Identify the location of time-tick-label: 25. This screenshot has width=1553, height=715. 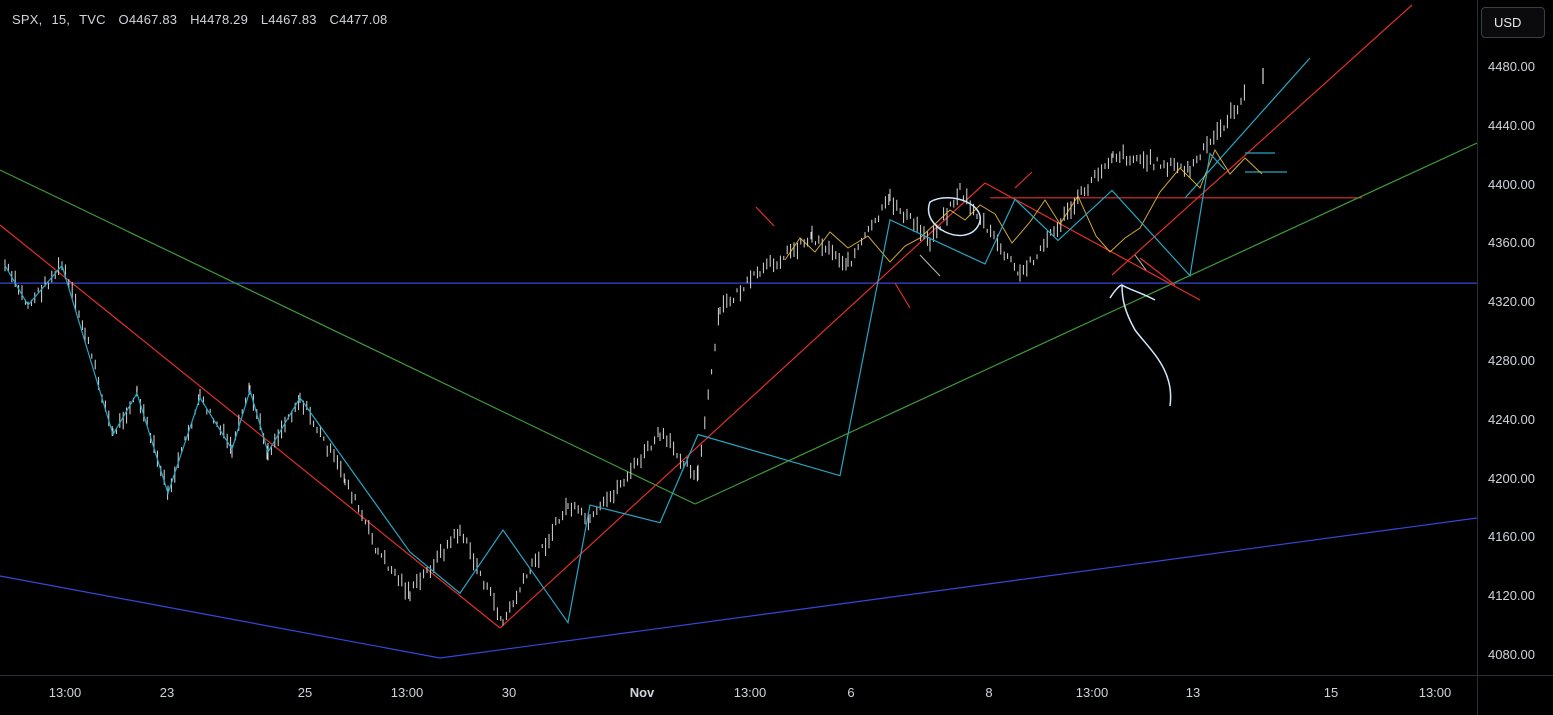
(305, 692).